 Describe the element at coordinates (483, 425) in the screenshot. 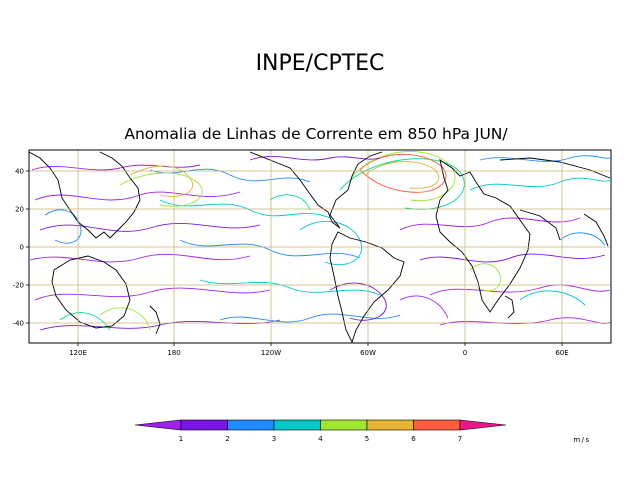

I see `colorbar-right-arrow` at that location.